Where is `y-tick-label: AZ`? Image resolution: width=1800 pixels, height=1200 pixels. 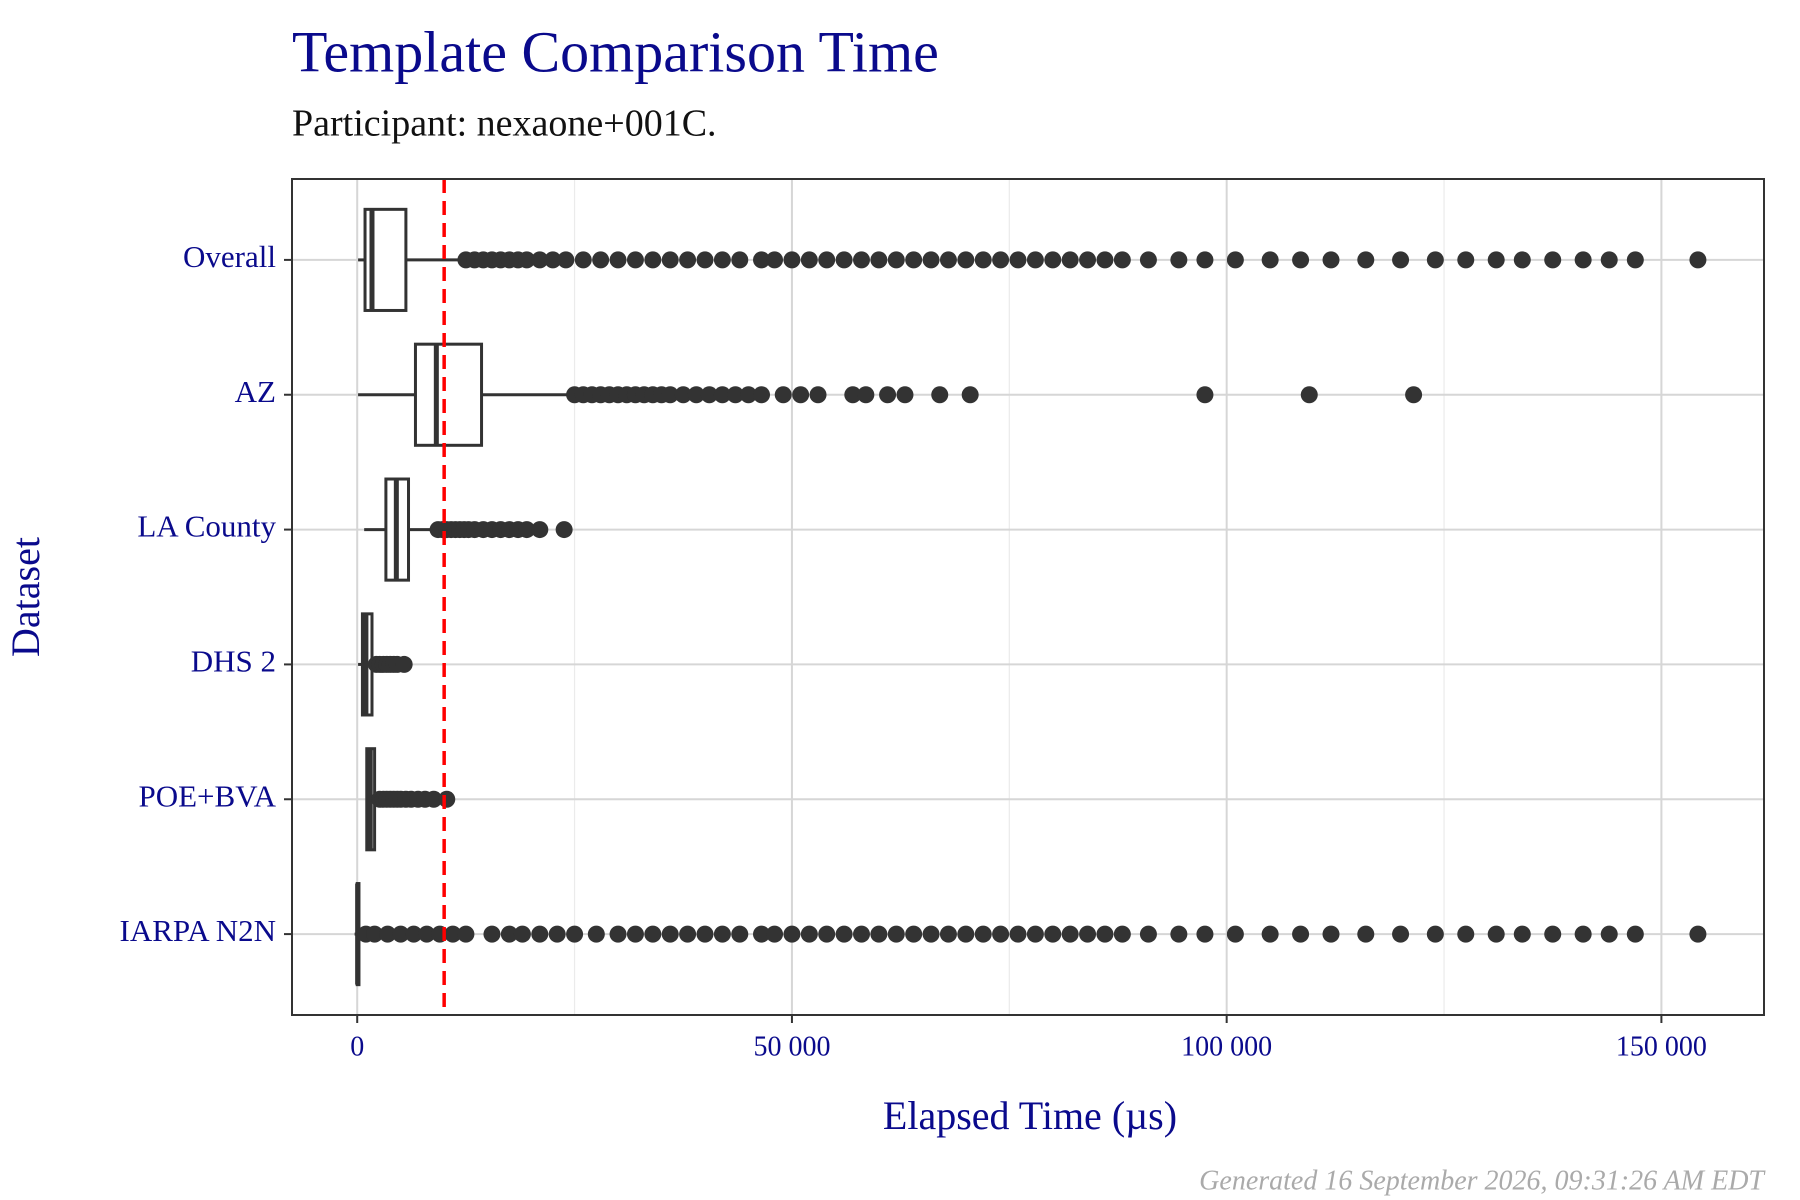 y-tick-label: AZ is located at coordinates (255, 391).